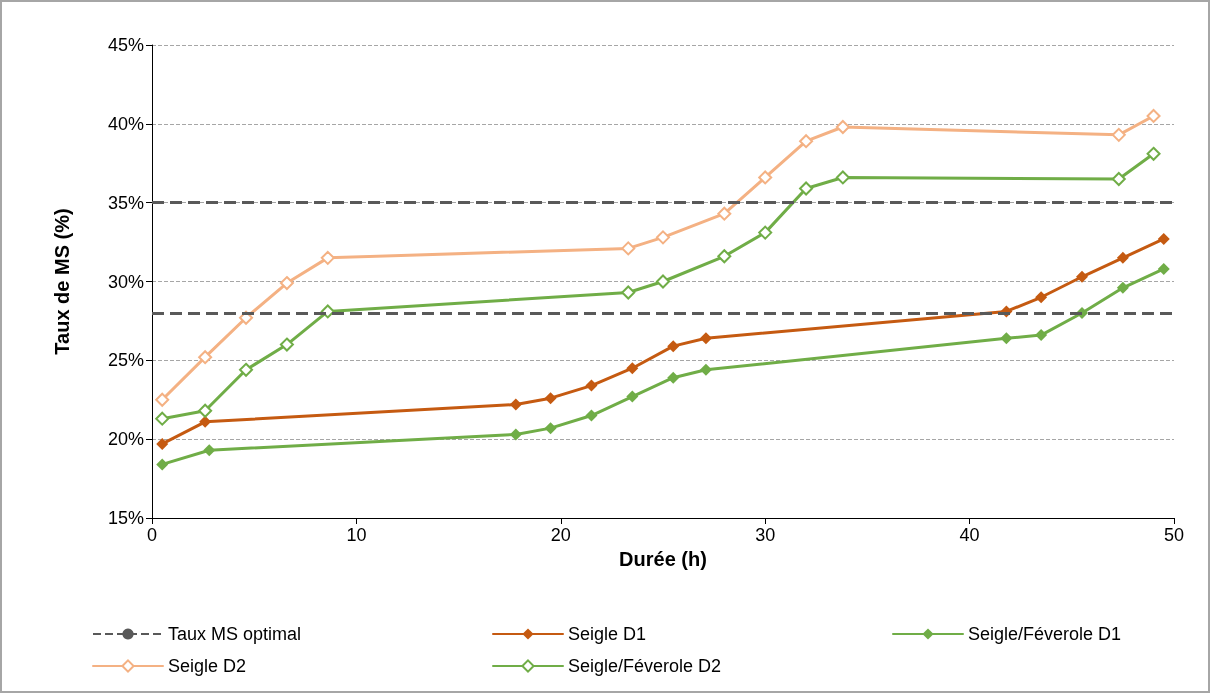 The height and width of the screenshot is (693, 1210). Describe the element at coordinates (560, 535) in the screenshot. I see `x-tick-label: 20` at that location.